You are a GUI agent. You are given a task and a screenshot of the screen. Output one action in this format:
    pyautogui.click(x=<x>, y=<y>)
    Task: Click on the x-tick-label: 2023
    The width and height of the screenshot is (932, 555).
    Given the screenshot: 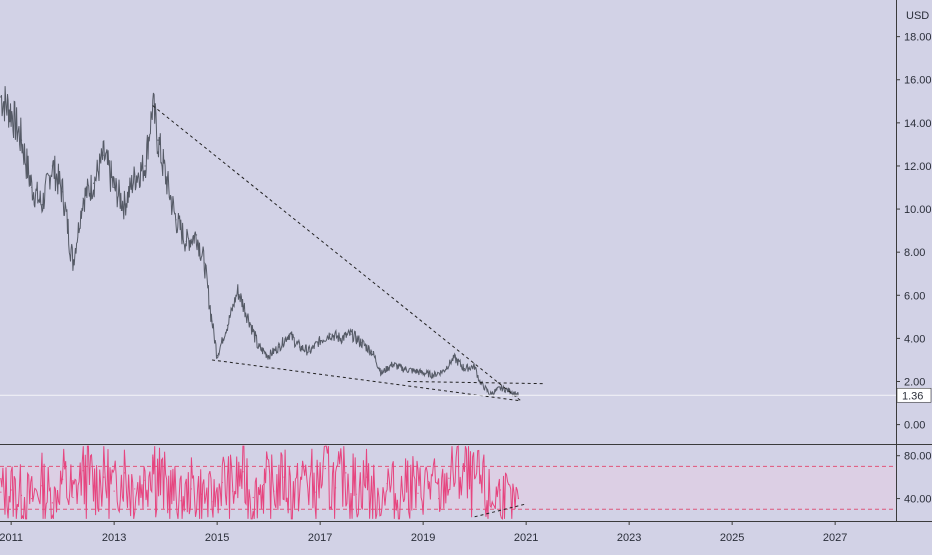 What is the action you would take?
    pyautogui.click(x=629, y=538)
    